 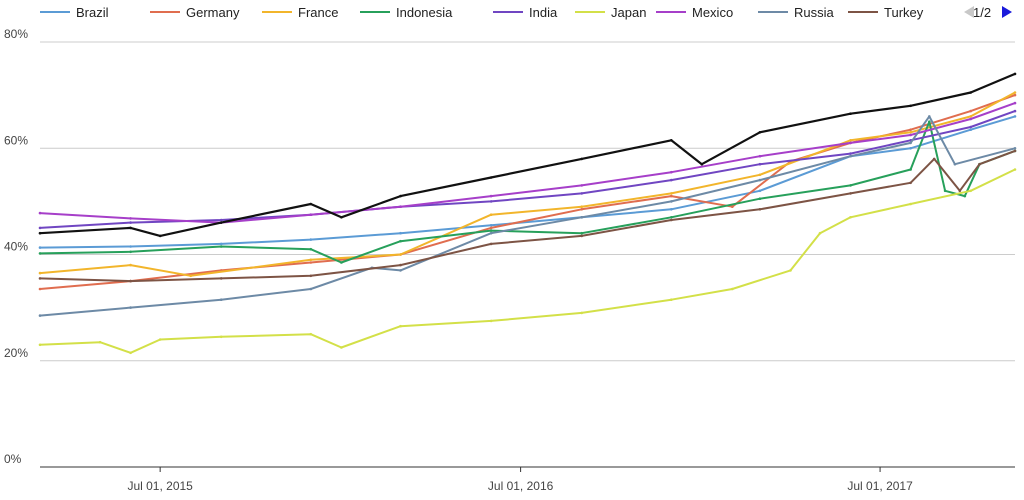 I want to click on triangle-right-icon, so click(x=1007, y=12).